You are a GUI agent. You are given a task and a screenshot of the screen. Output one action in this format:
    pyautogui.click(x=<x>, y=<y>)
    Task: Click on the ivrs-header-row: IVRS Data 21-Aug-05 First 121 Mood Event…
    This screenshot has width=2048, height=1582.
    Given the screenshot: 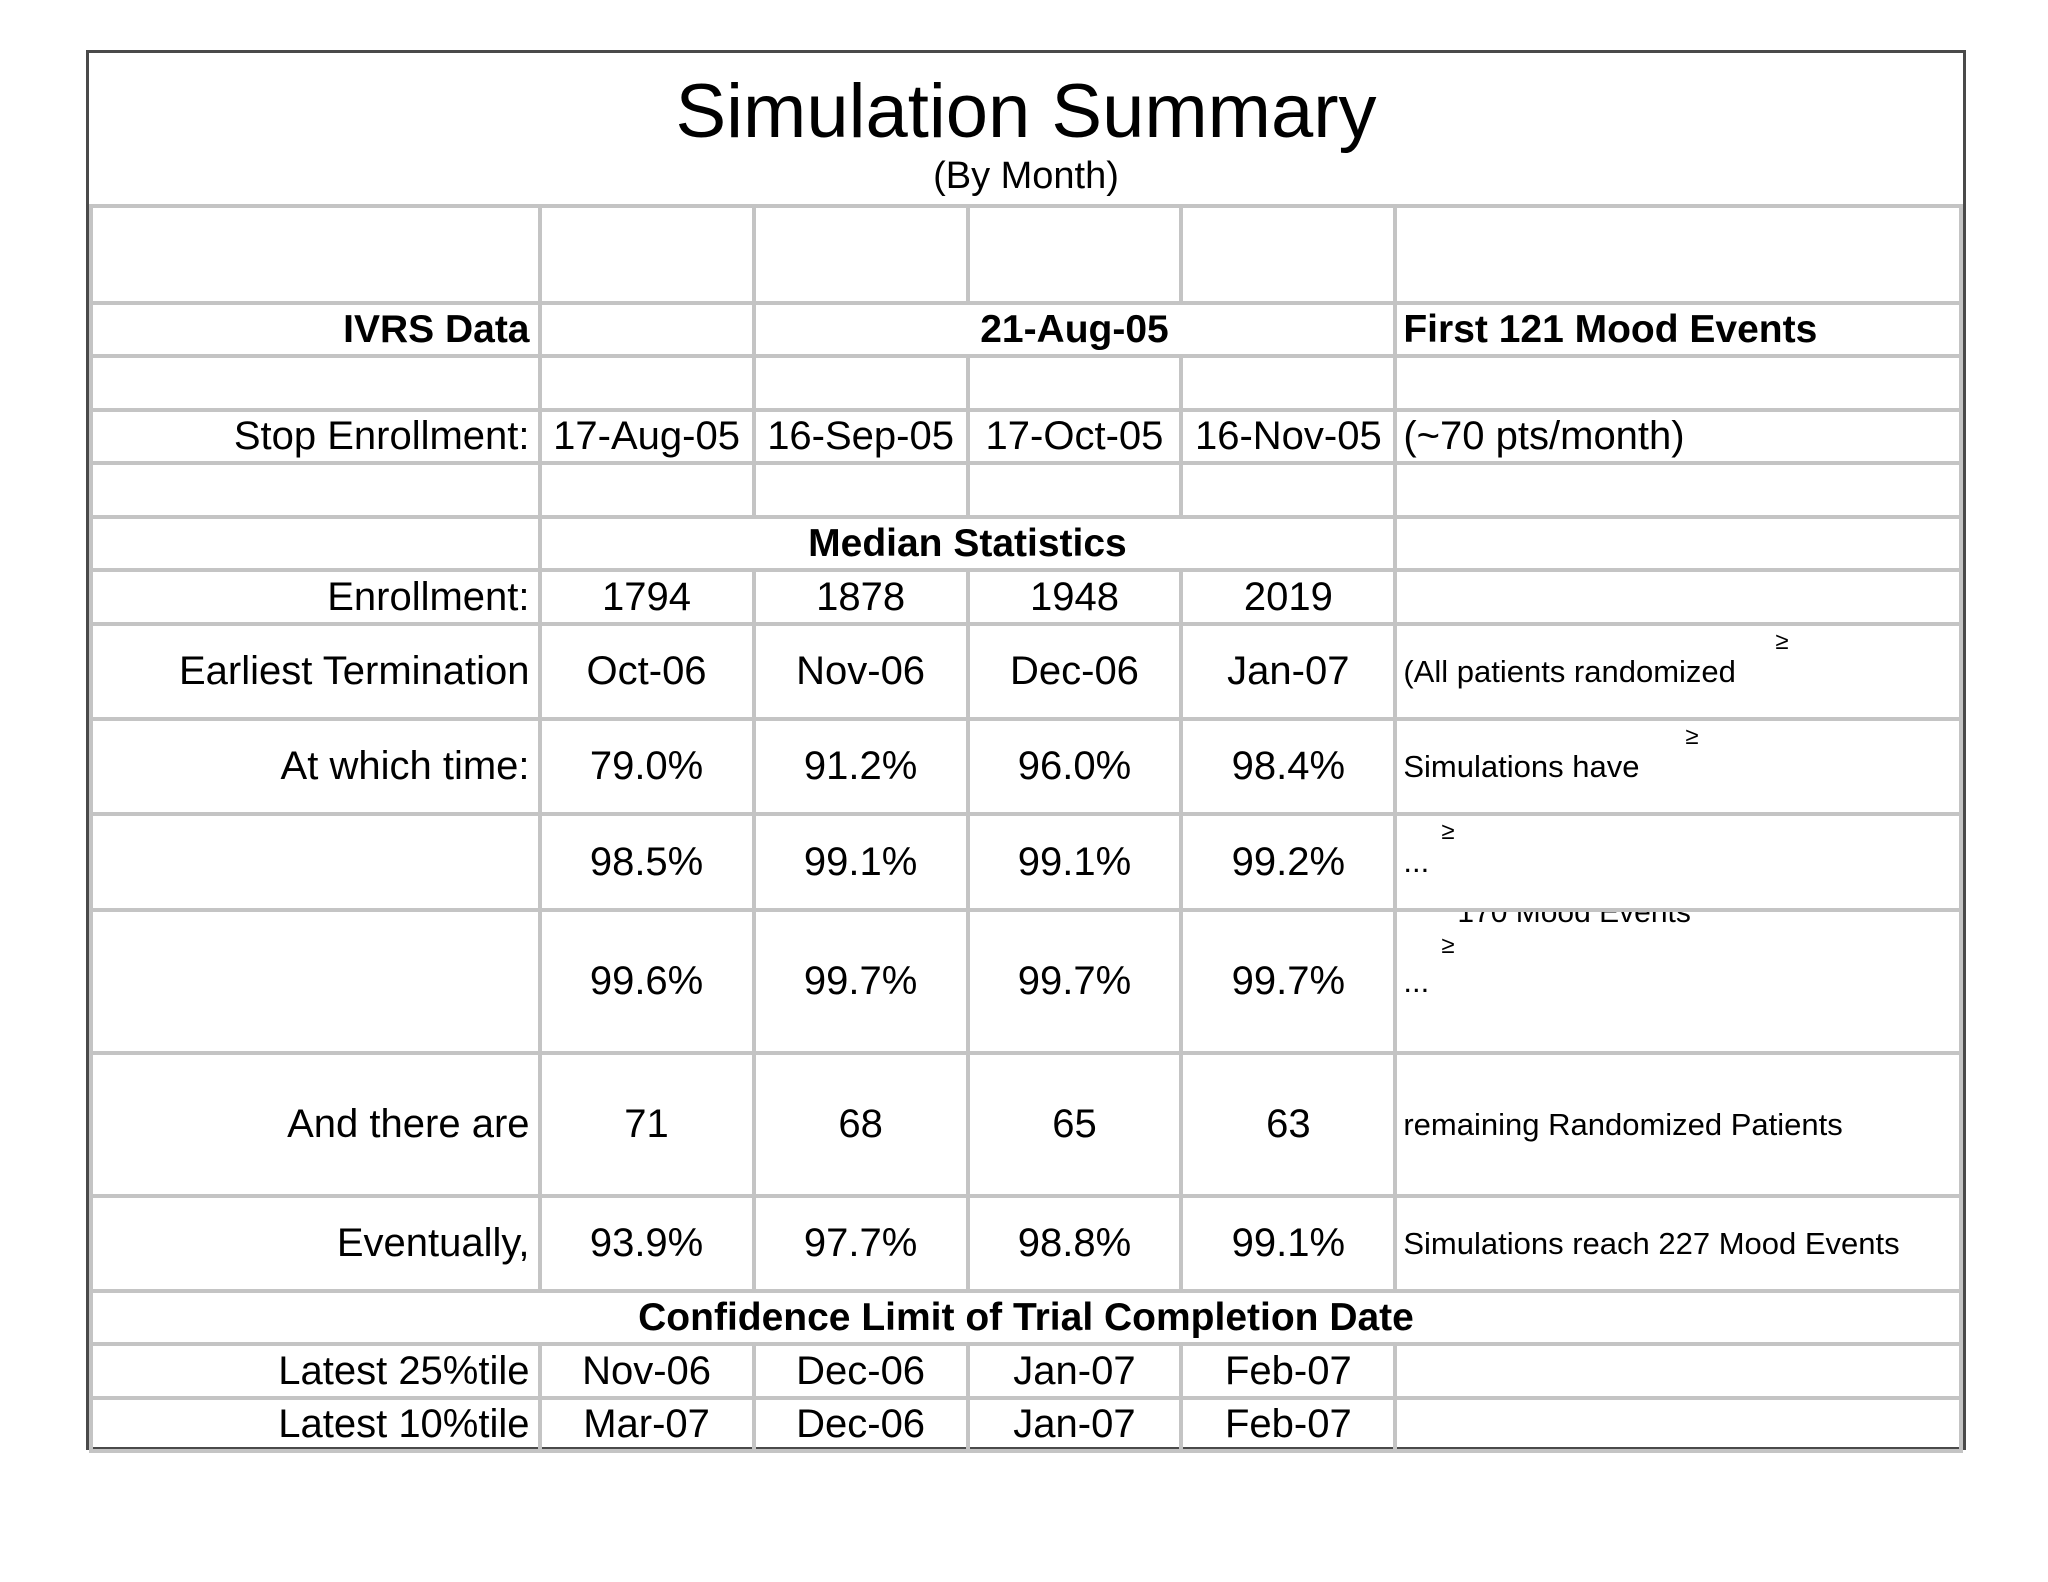 What is the action you would take?
    pyautogui.click(x=1026, y=329)
    